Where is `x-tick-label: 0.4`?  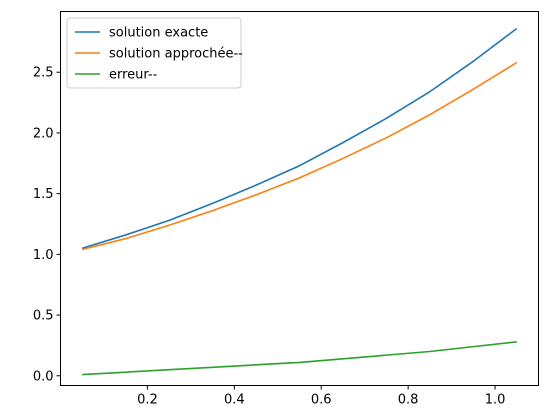 x-tick-label: 0.4 is located at coordinates (234, 400).